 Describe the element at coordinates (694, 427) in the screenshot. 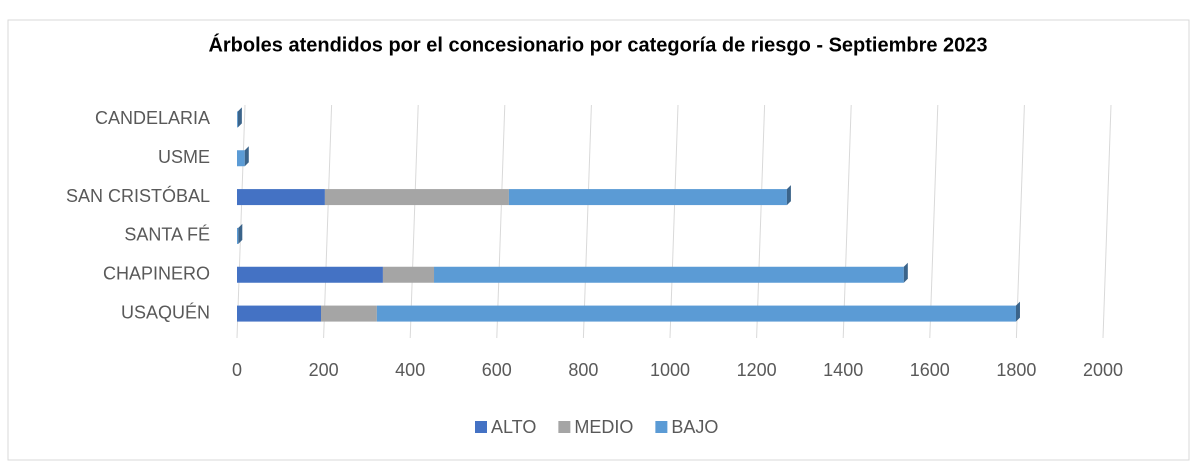

I see `legend-label: BAJO` at that location.